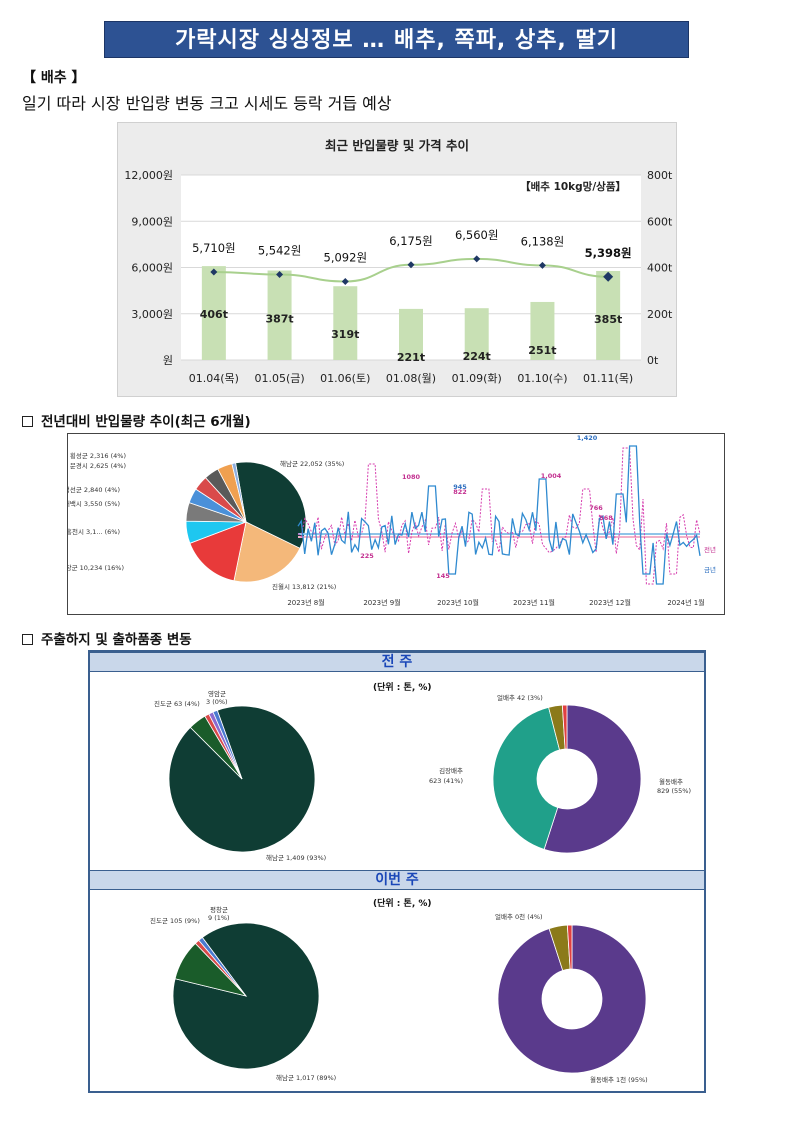  Describe the element at coordinates (96, 567) in the screenshot. I see `slice-label: 평창군 10,234 (16%)` at that location.